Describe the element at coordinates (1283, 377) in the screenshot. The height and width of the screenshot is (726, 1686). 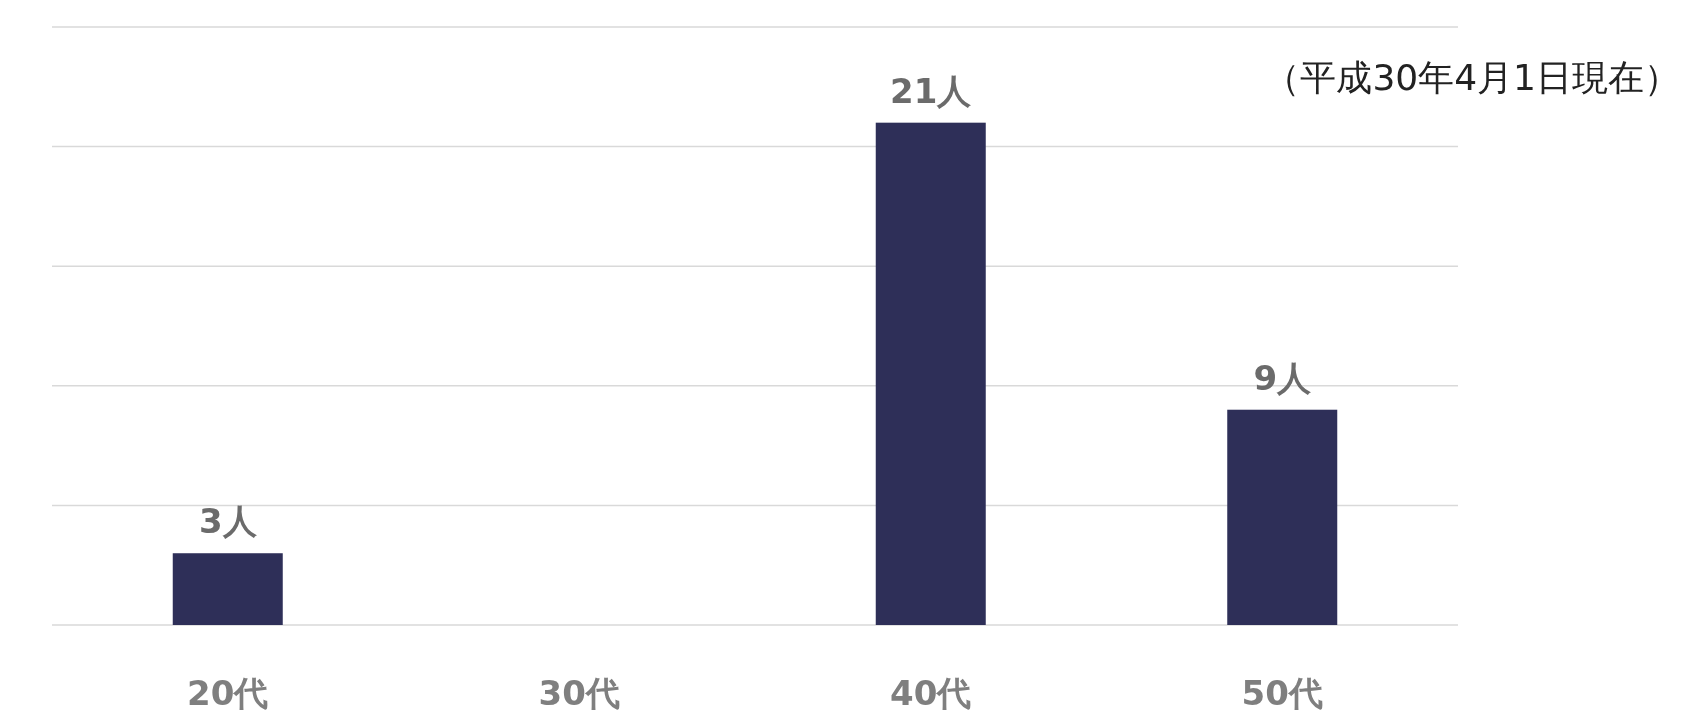
I see `data-label: 9人` at that location.